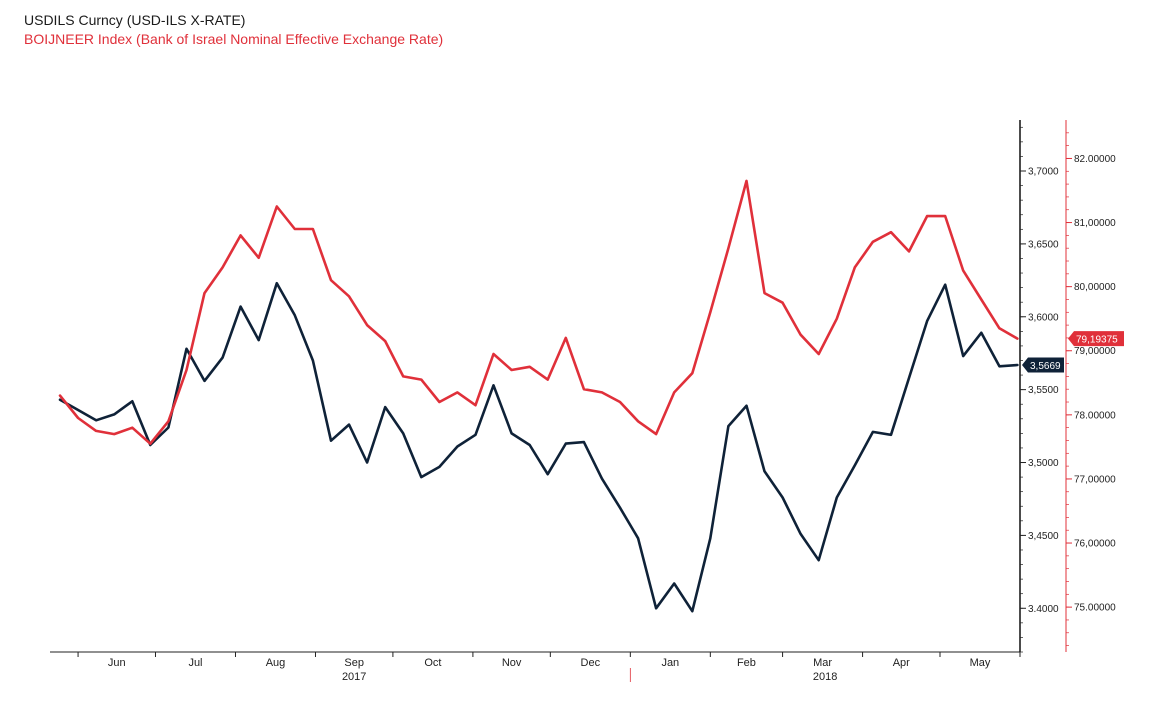 The width and height of the screenshot is (1159, 719). I want to click on x-tick-label: Jun, so click(117, 663).